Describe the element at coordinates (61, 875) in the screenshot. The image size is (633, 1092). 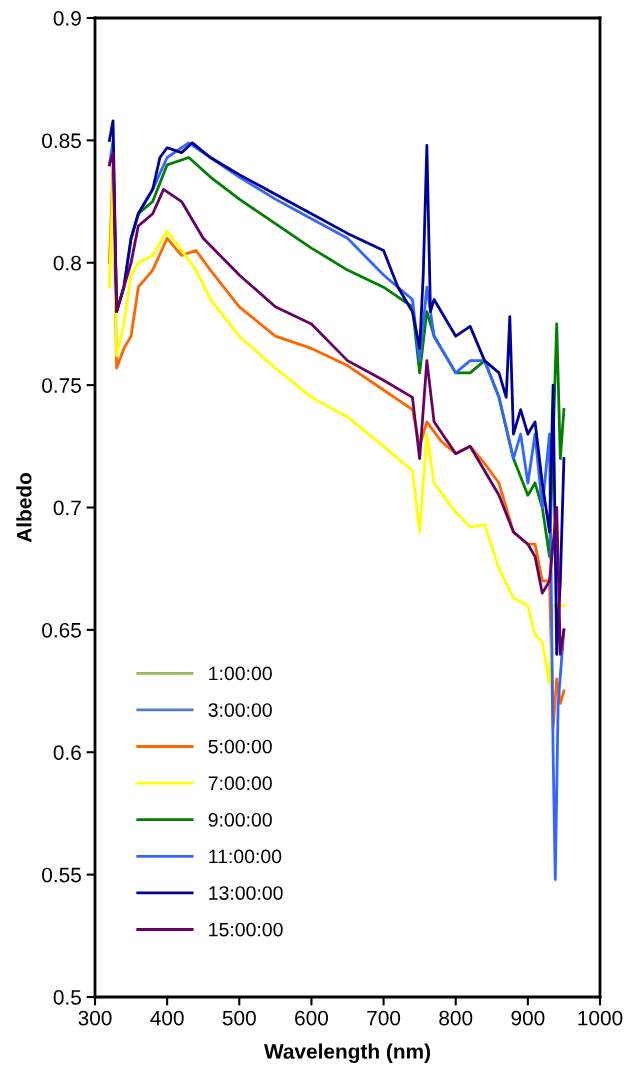
I see `y-tick-label: 0.55` at that location.